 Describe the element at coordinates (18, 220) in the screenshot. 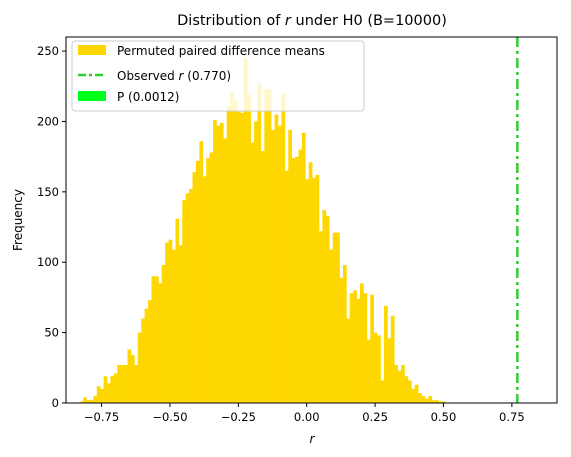

I see `y-axis-label: Frequency` at that location.